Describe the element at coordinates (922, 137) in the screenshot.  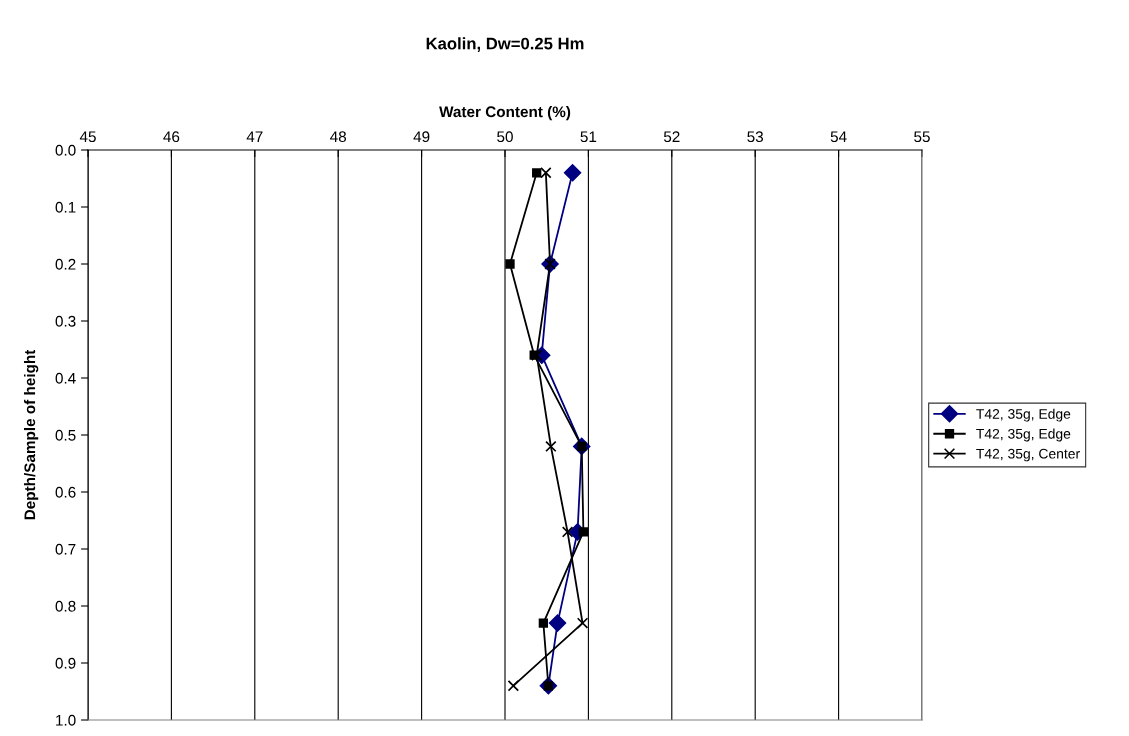
I see `x-tick-label: 55` at that location.